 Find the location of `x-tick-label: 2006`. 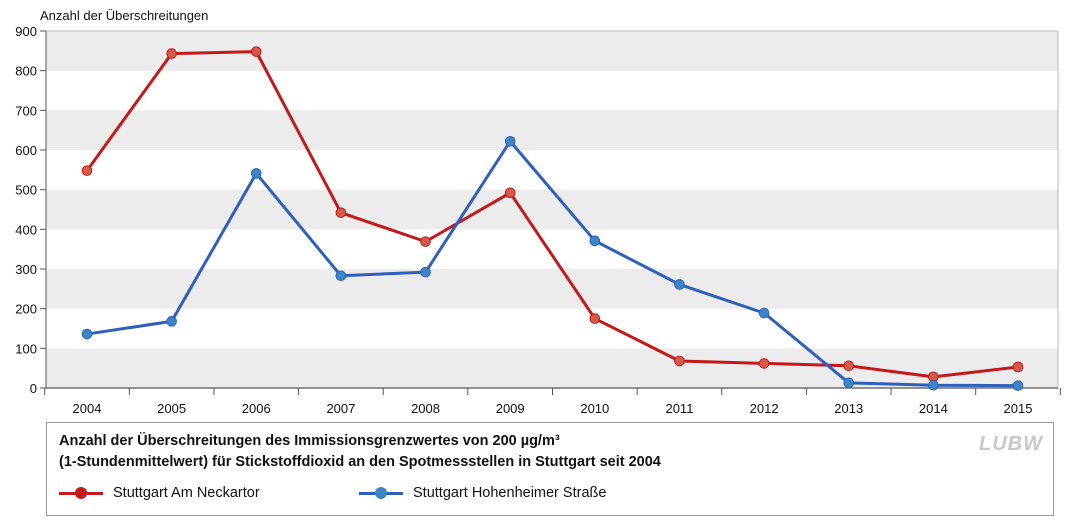

x-tick-label: 2006 is located at coordinates (256, 408).